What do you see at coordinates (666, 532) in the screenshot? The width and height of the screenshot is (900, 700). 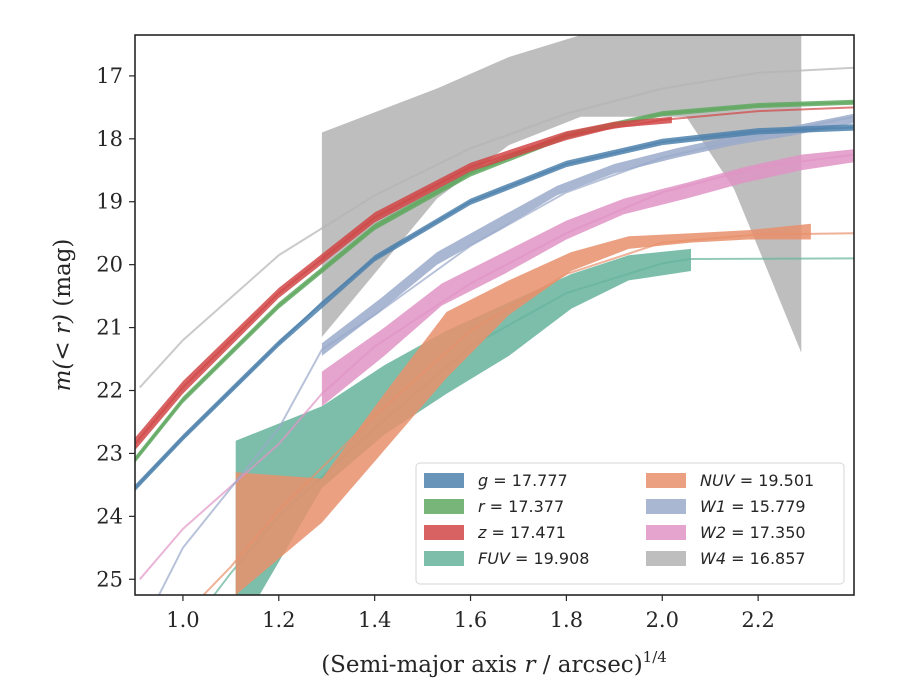 I see `legend-swatch-w2` at bounding box center [666, 532].